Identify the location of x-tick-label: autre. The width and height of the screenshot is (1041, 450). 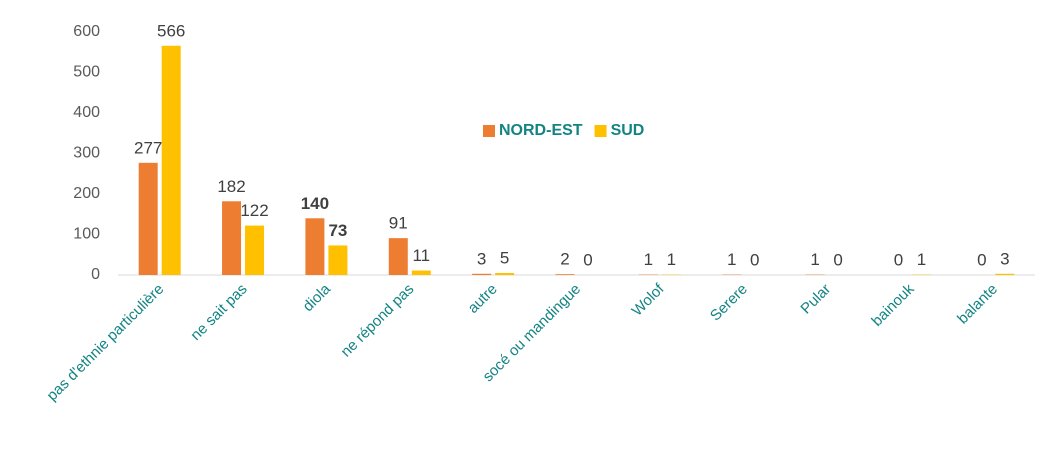
(483, 299).